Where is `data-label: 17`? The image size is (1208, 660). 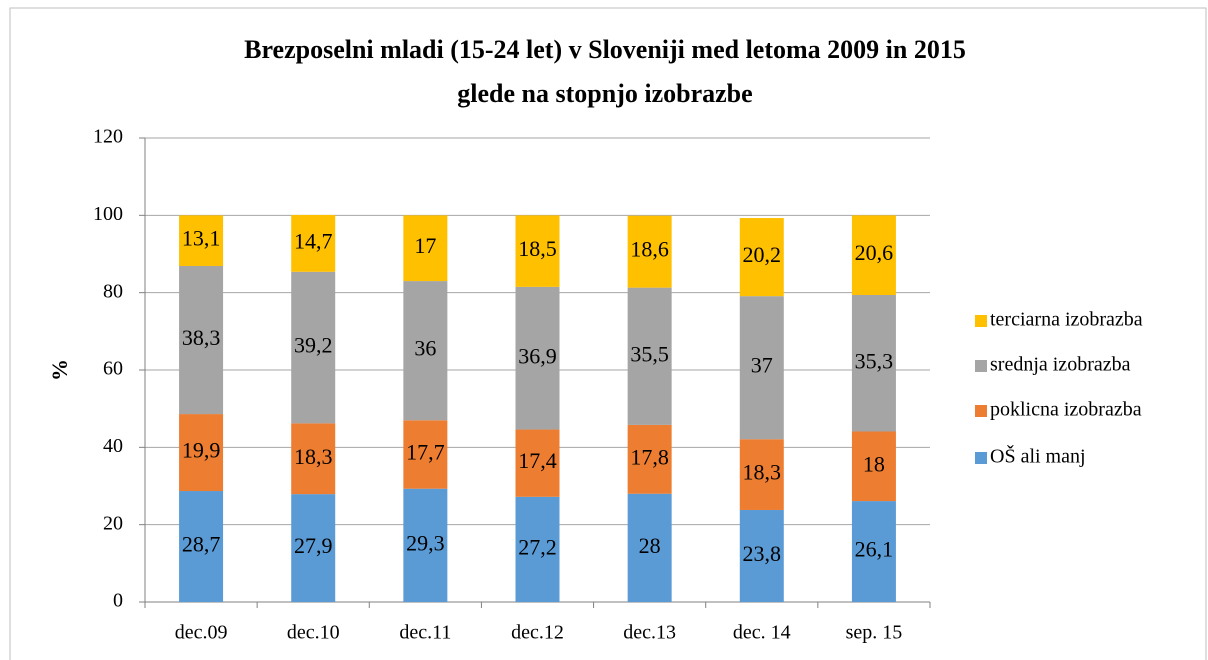 data-label: 17 is located at coordinates (425, 245).